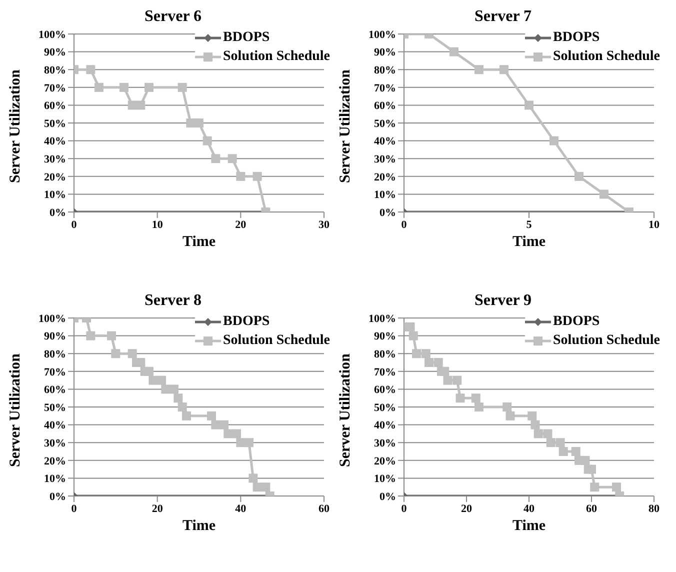 This screenshot has height=572, width=676. What do you see at coordinates (502, 17) in the screenshot?
I see `chart-title: Server 7` at bounding box center [502, 17].